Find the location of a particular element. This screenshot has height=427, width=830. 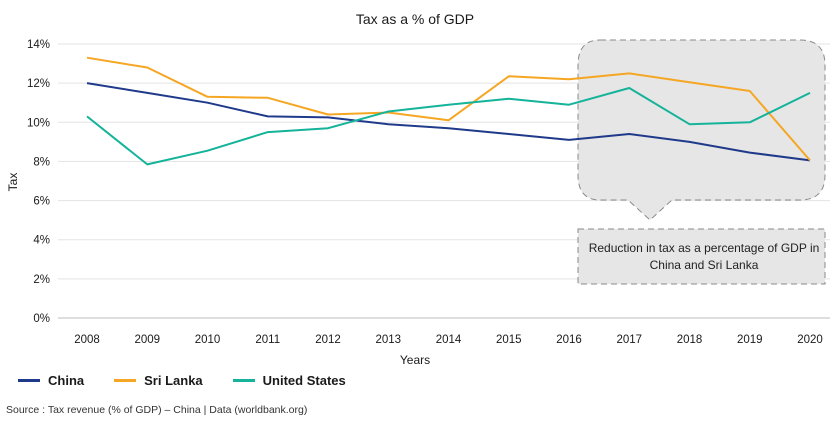

x-tick-label: 2012 is located at coordinates (328, 340).